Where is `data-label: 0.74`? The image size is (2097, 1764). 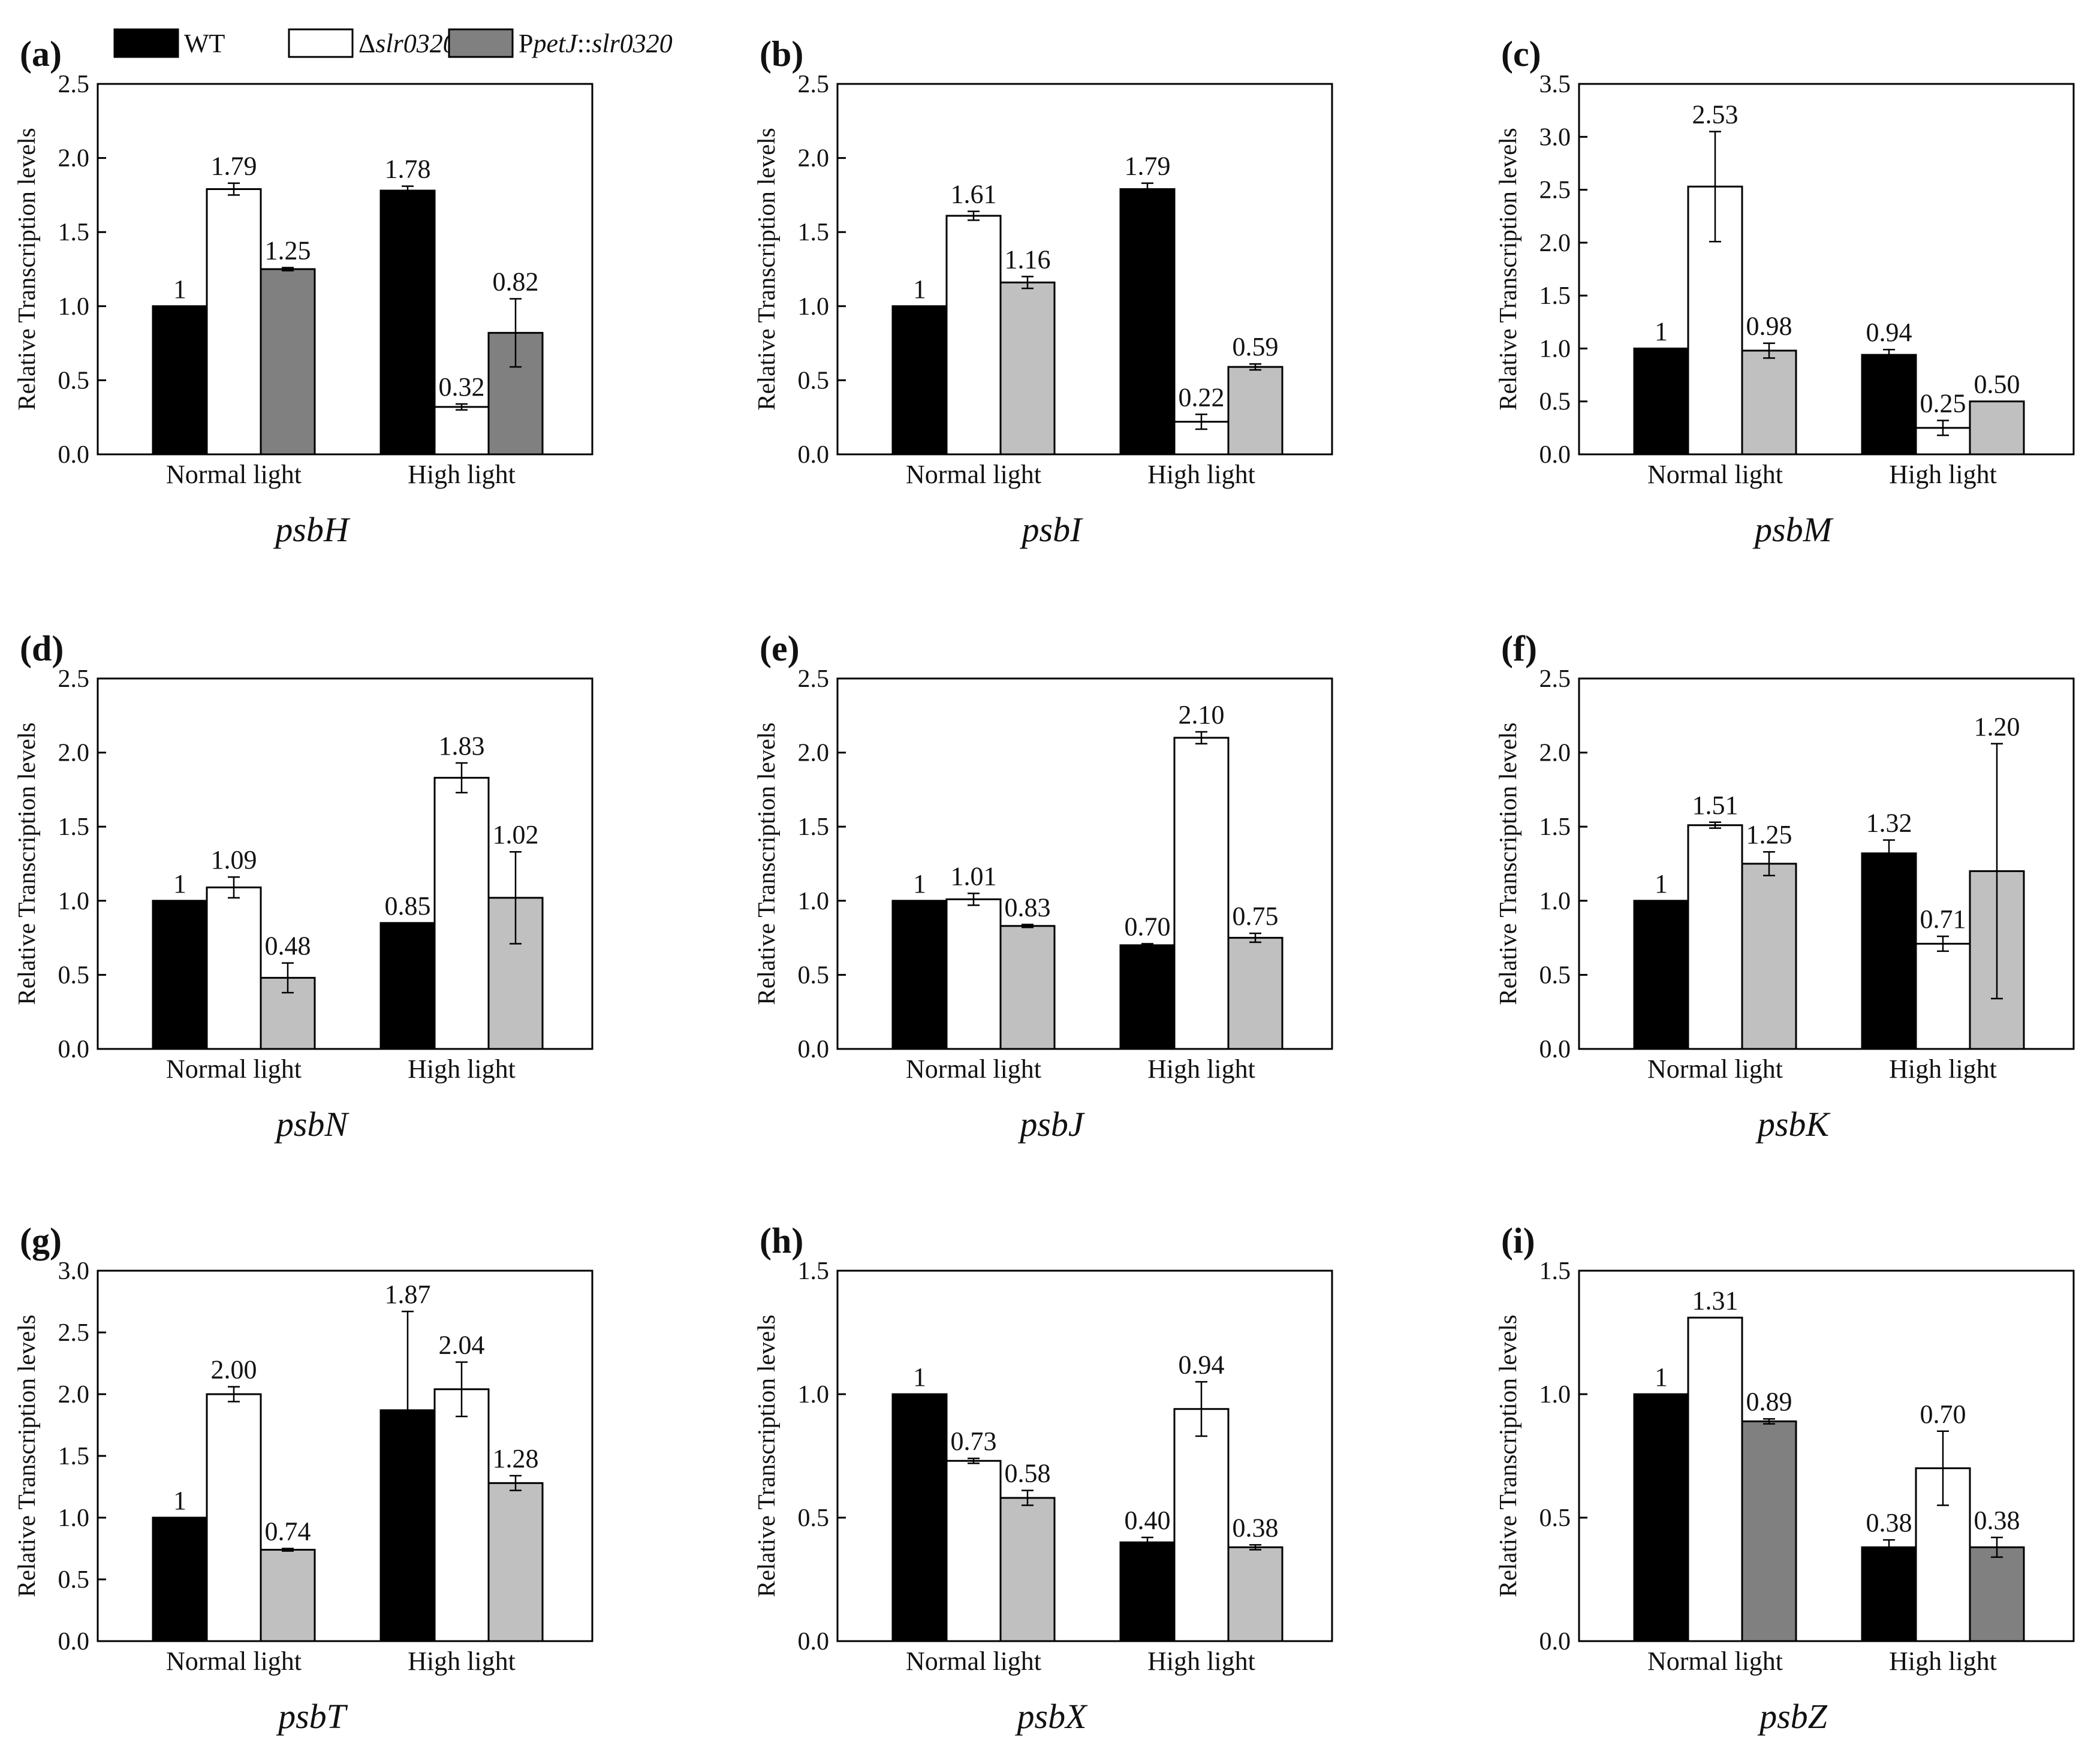 data-label: 0.74 is located at coordinates (288, 1531).